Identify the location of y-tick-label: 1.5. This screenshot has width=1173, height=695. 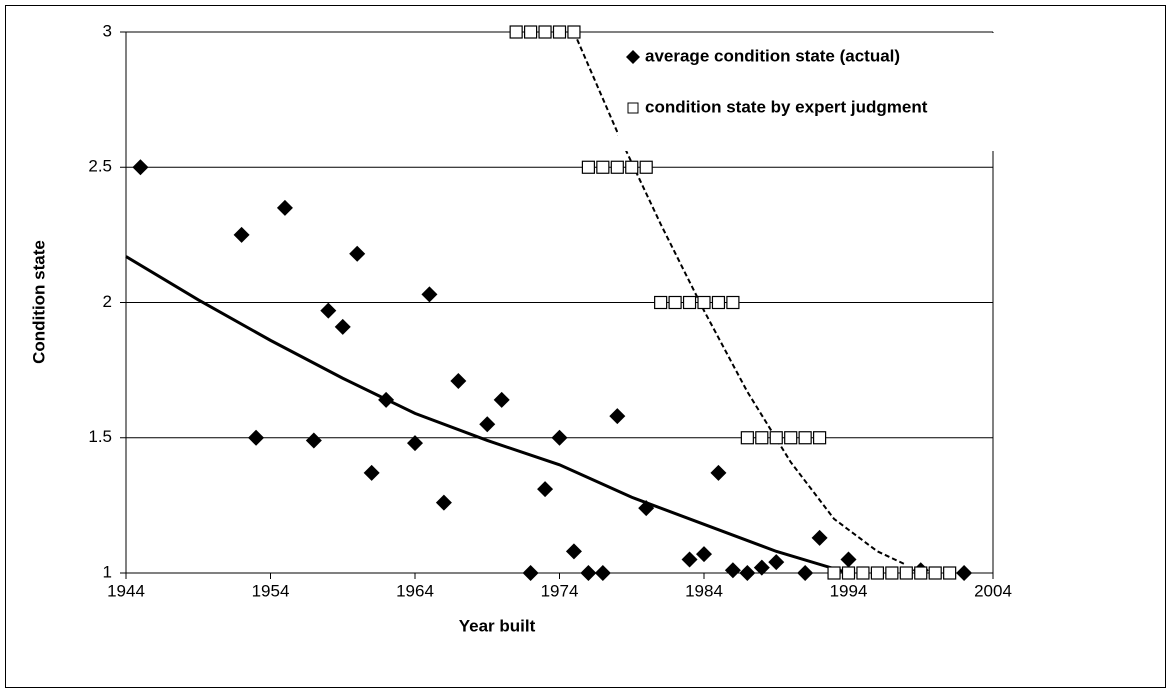
(100, 436).